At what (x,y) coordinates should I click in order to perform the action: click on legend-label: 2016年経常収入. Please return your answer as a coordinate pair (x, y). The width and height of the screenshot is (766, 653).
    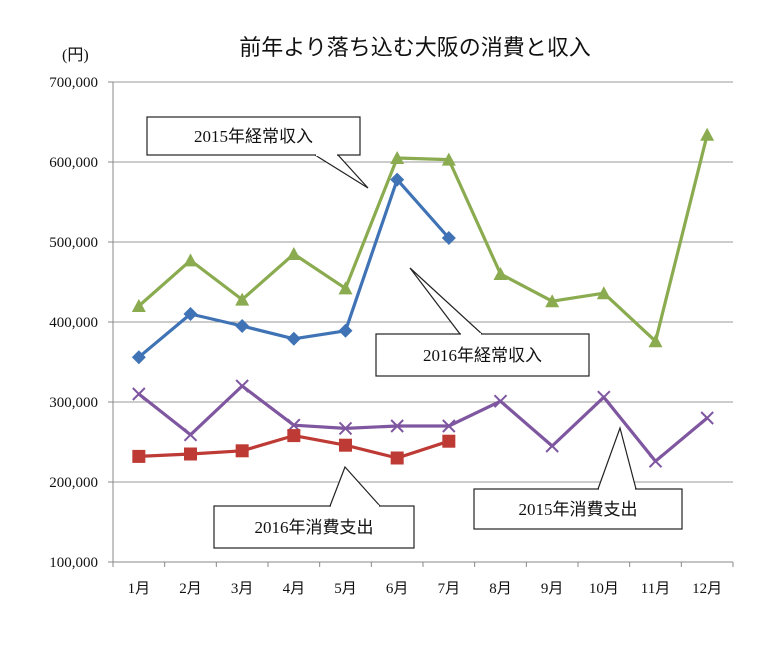
    Looking at the image, I should click on (482, 355).